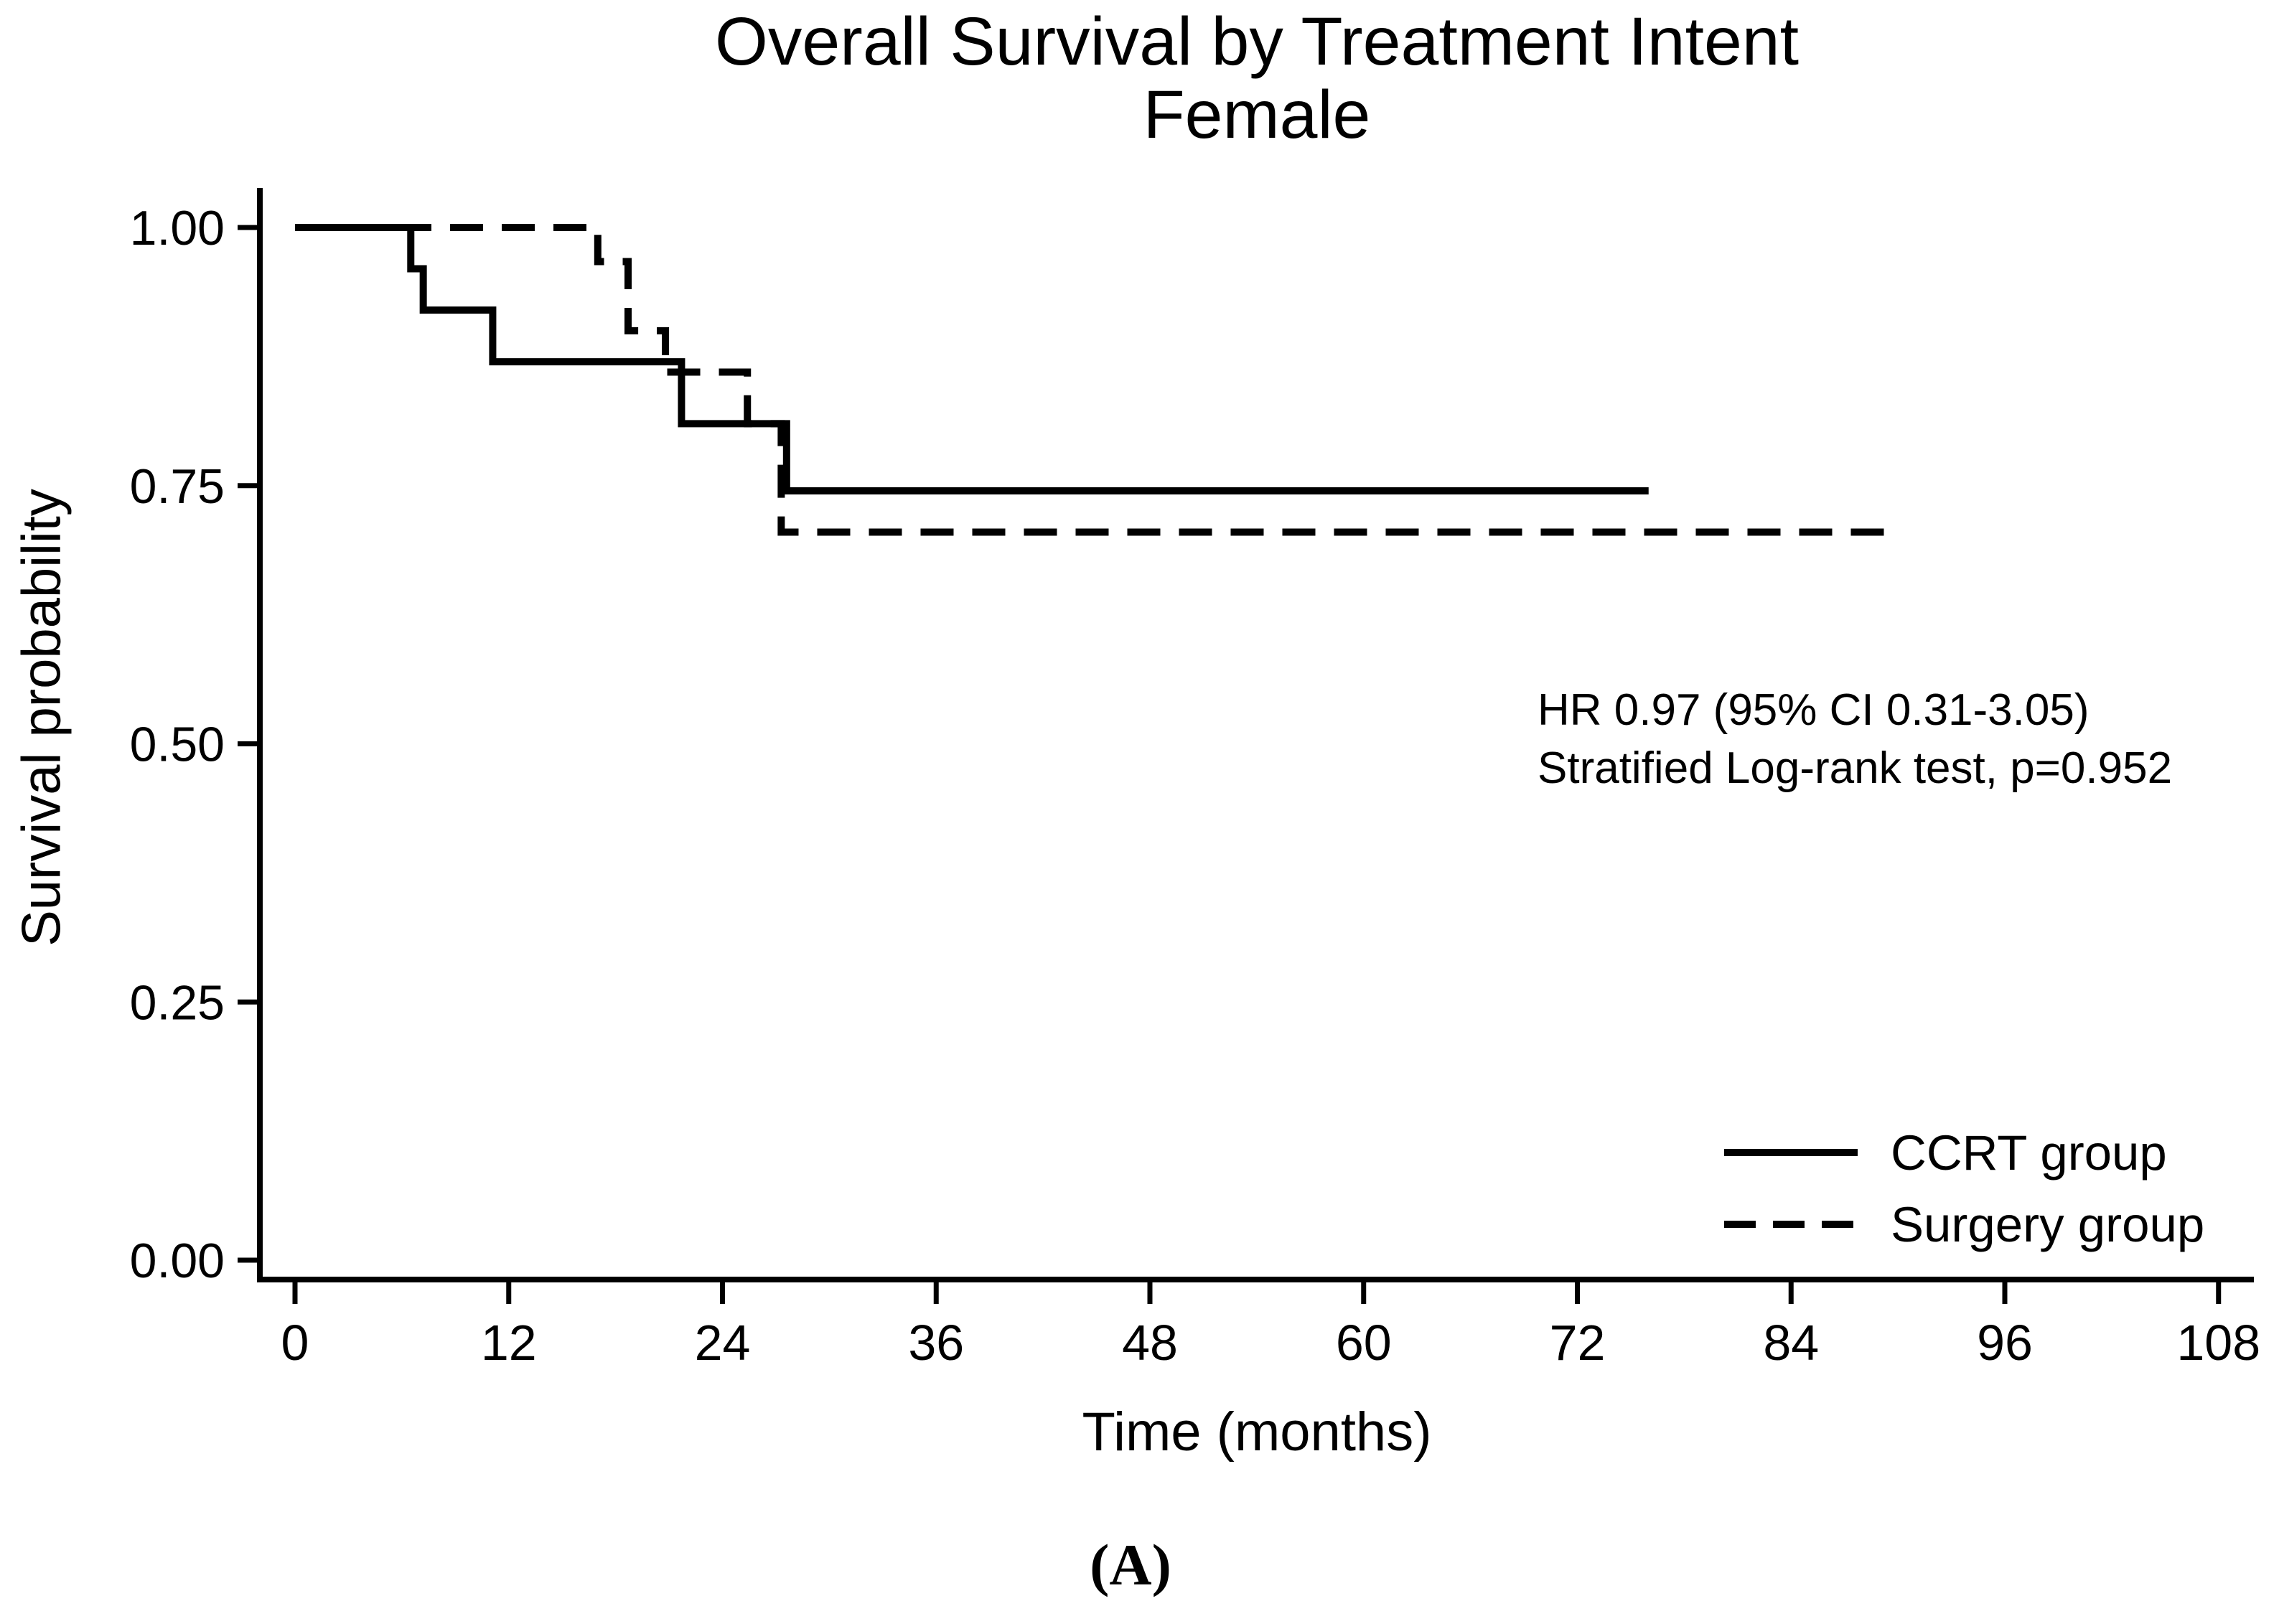 The height and width of the screenshot is (1624, 2279). I want to click on y-tick-label: 0.25, so click(177, 1002).